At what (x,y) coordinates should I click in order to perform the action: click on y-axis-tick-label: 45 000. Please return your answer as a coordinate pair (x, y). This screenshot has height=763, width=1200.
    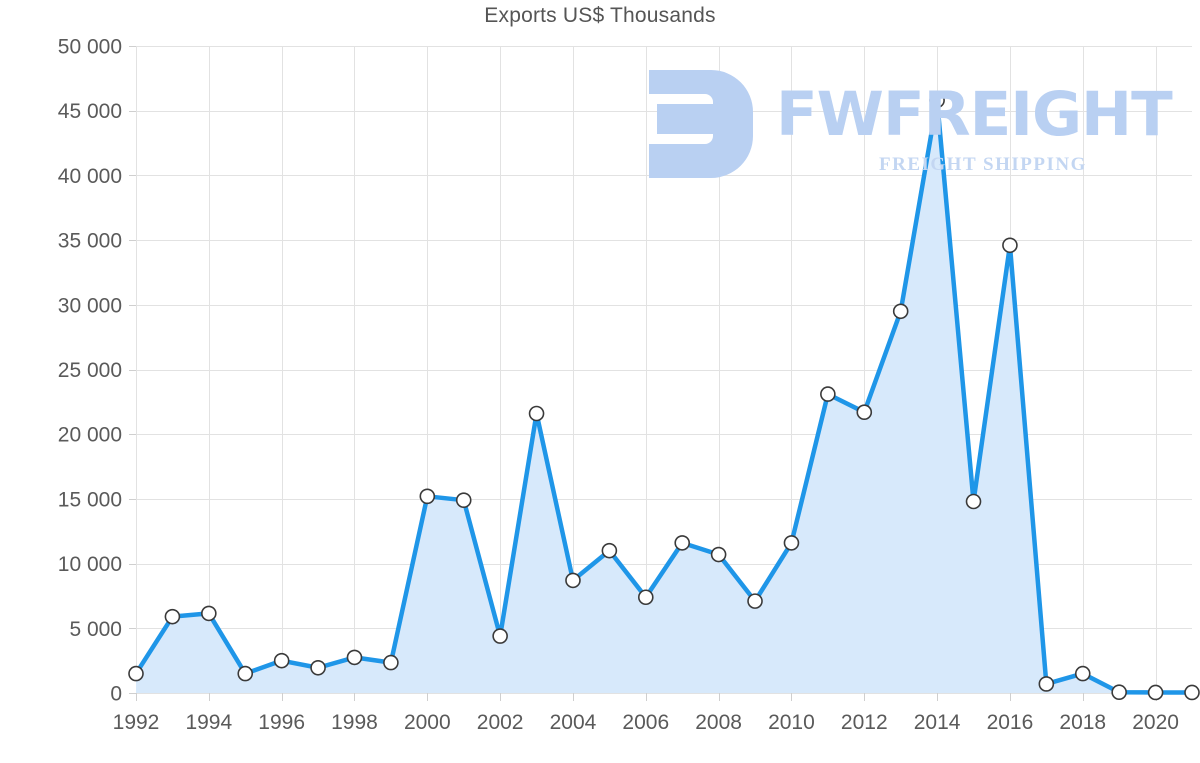
    Looking at the image, I should click on (90, 111).